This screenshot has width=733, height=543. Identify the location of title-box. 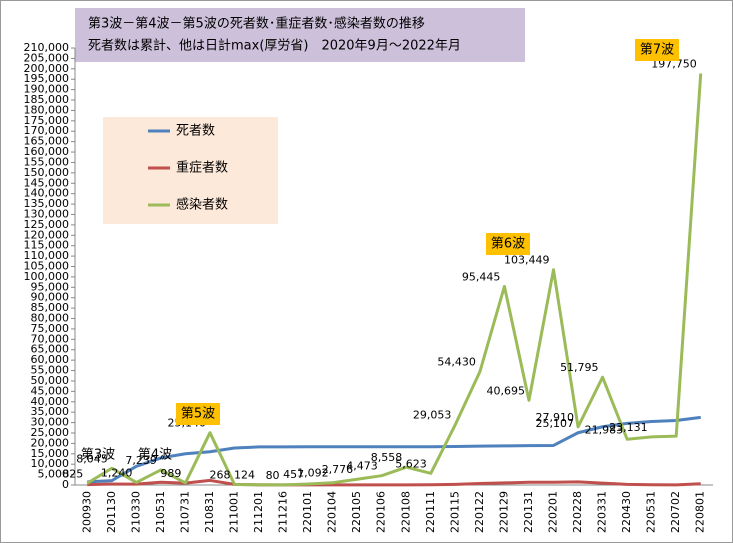
(300, 35).